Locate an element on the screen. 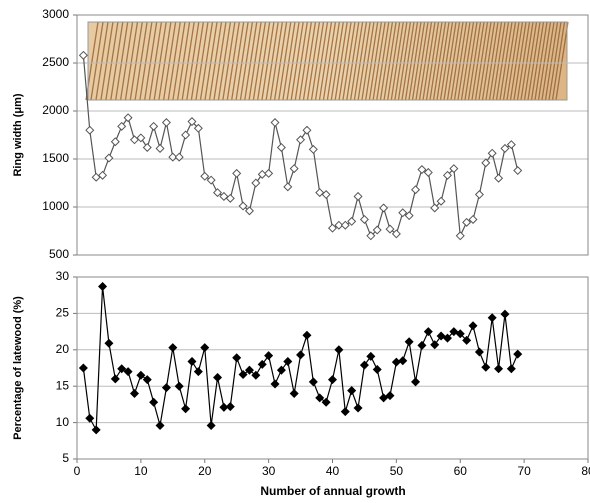  y-tick-label: 5 is located at coordinates (65, 458).